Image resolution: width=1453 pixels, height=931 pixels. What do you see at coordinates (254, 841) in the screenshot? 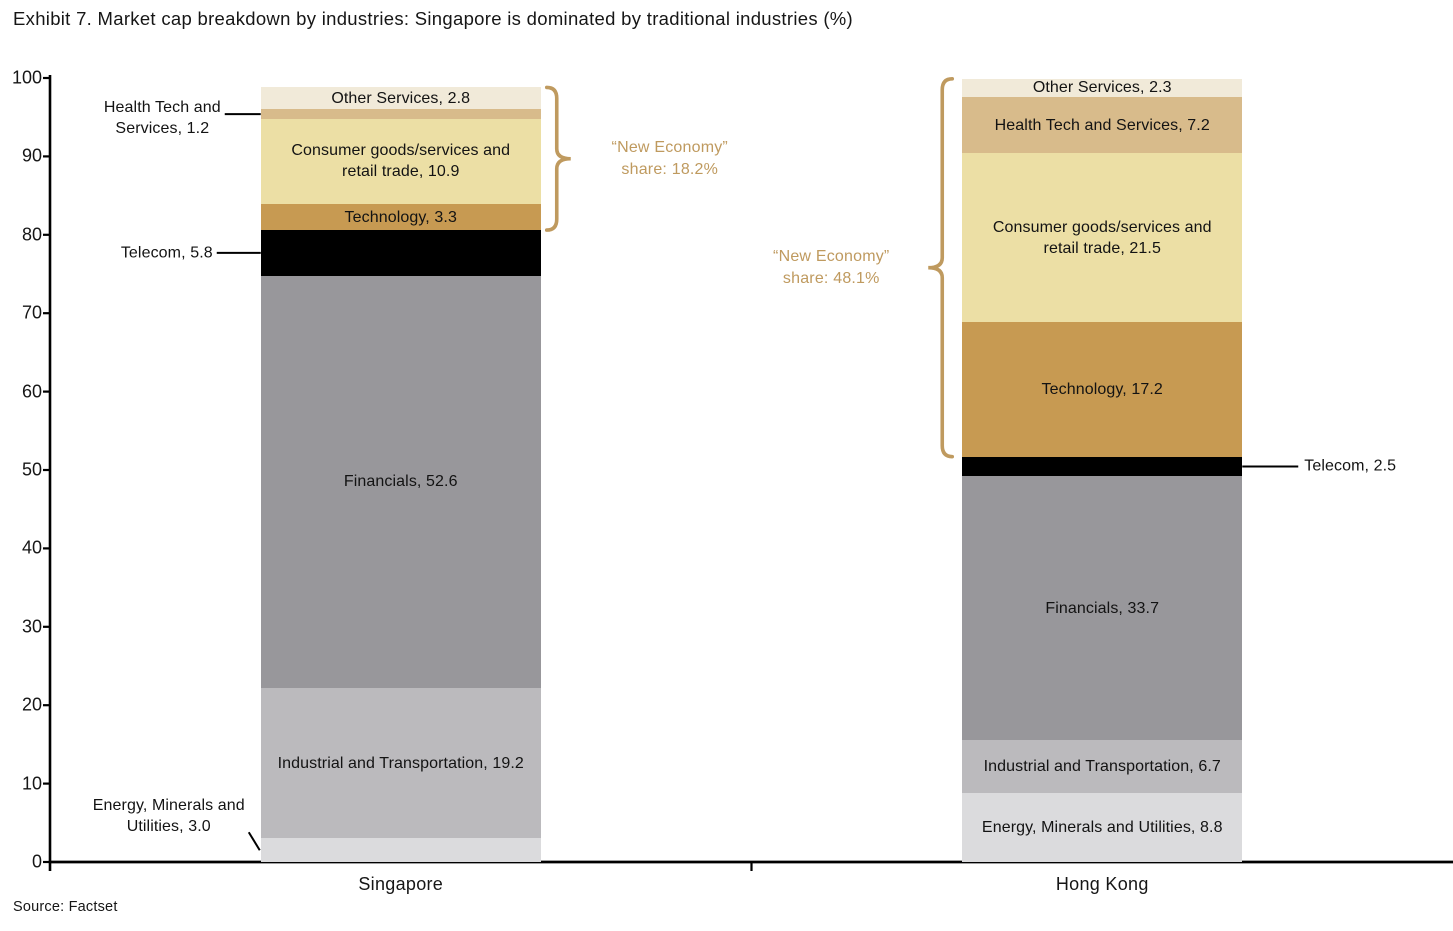
I see `leader-line` at bounding box center [254, 841].